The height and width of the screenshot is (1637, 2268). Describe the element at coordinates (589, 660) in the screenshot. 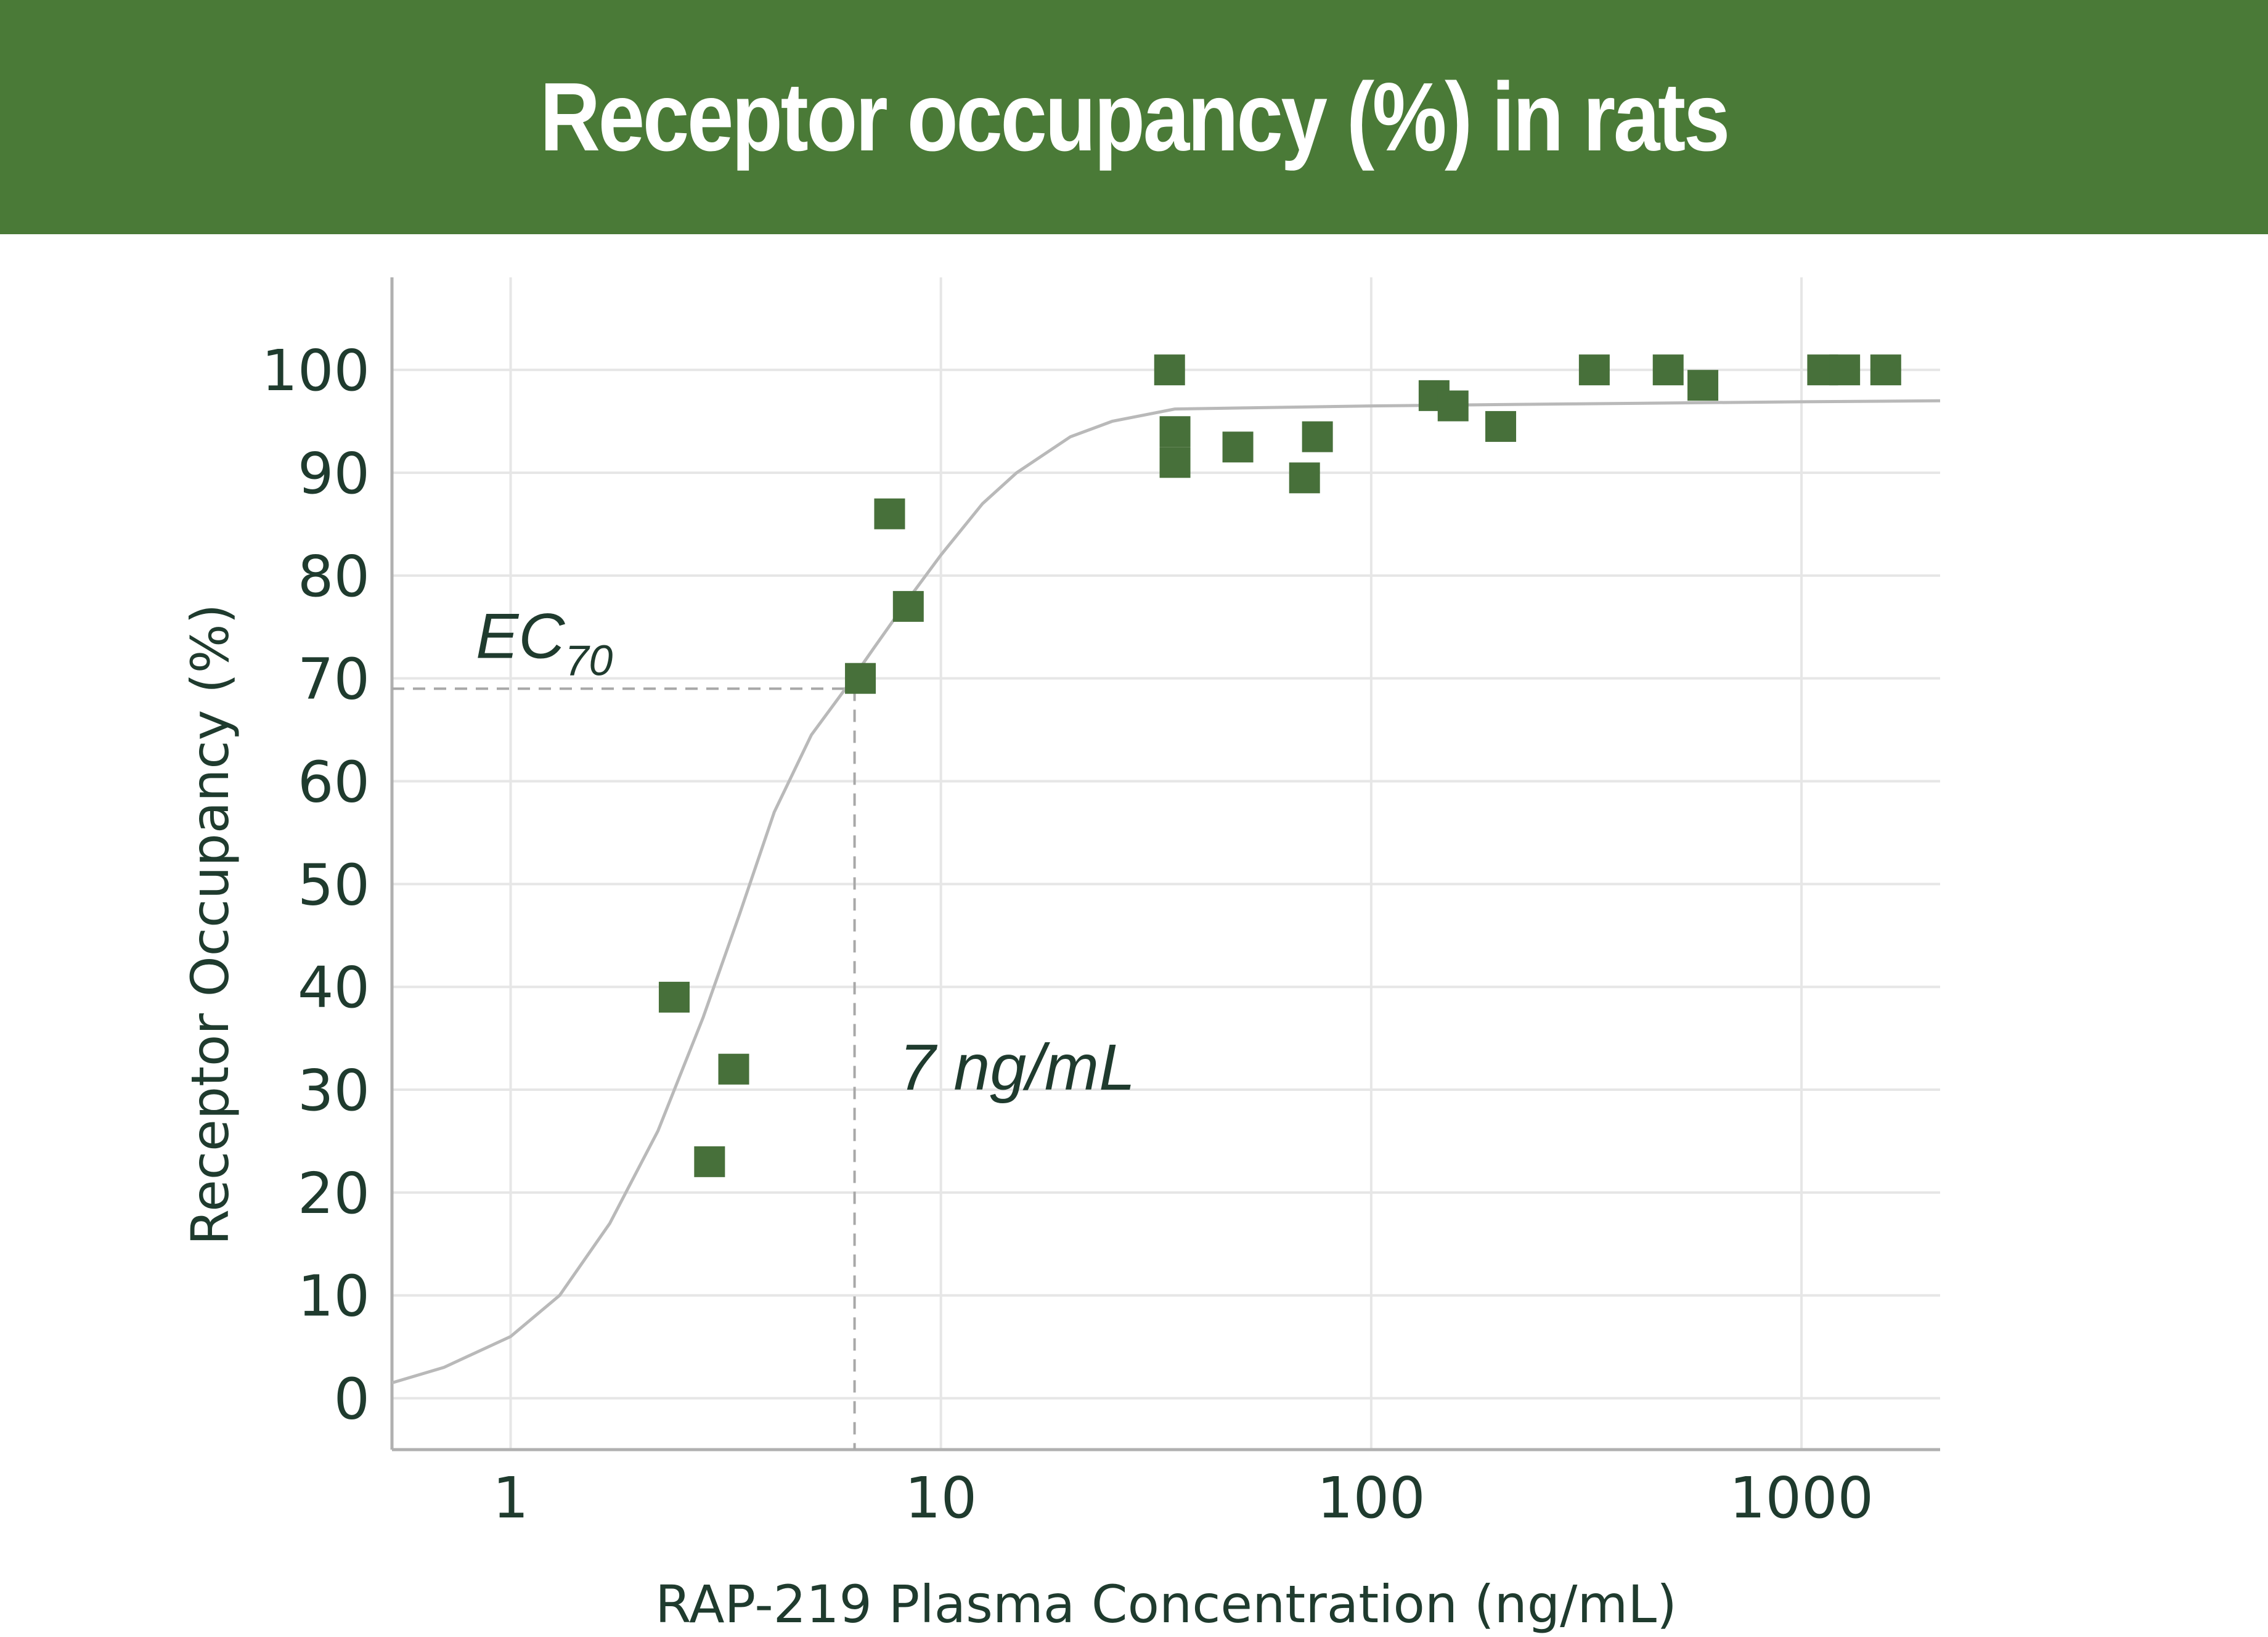

I see `ec70-subscript: 70` at that location.